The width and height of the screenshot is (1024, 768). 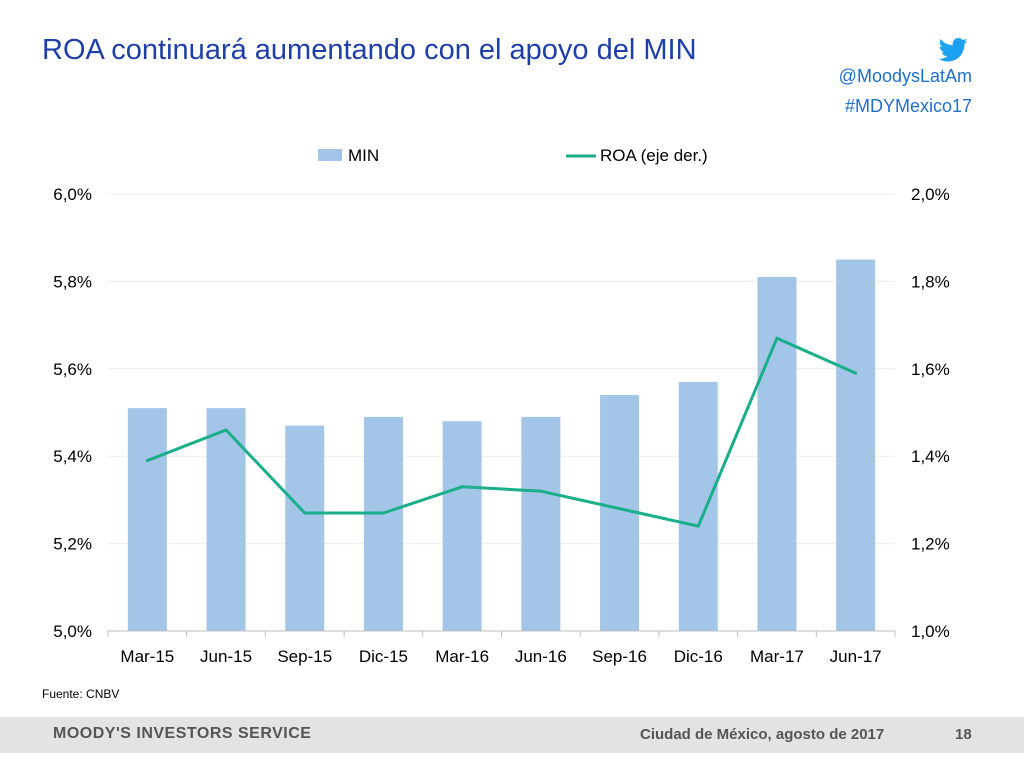 I want to click on y-right-tick-label: 1,8%, so click(x=930, y=281).